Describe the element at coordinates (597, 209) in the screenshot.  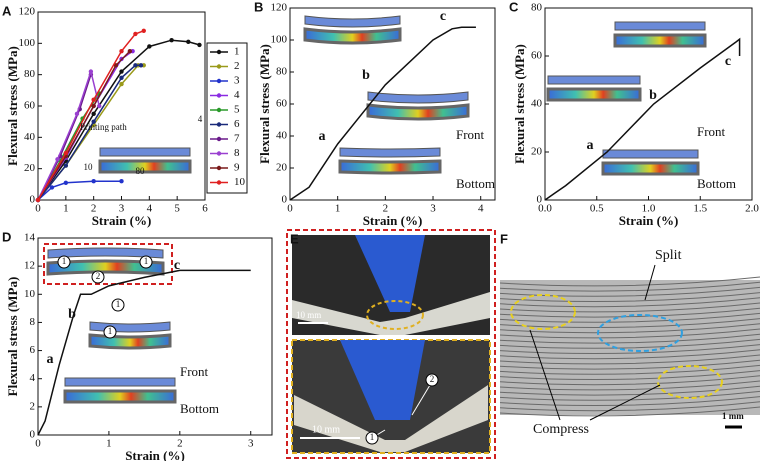
I see `x-tick-label: 0.5` at that location.